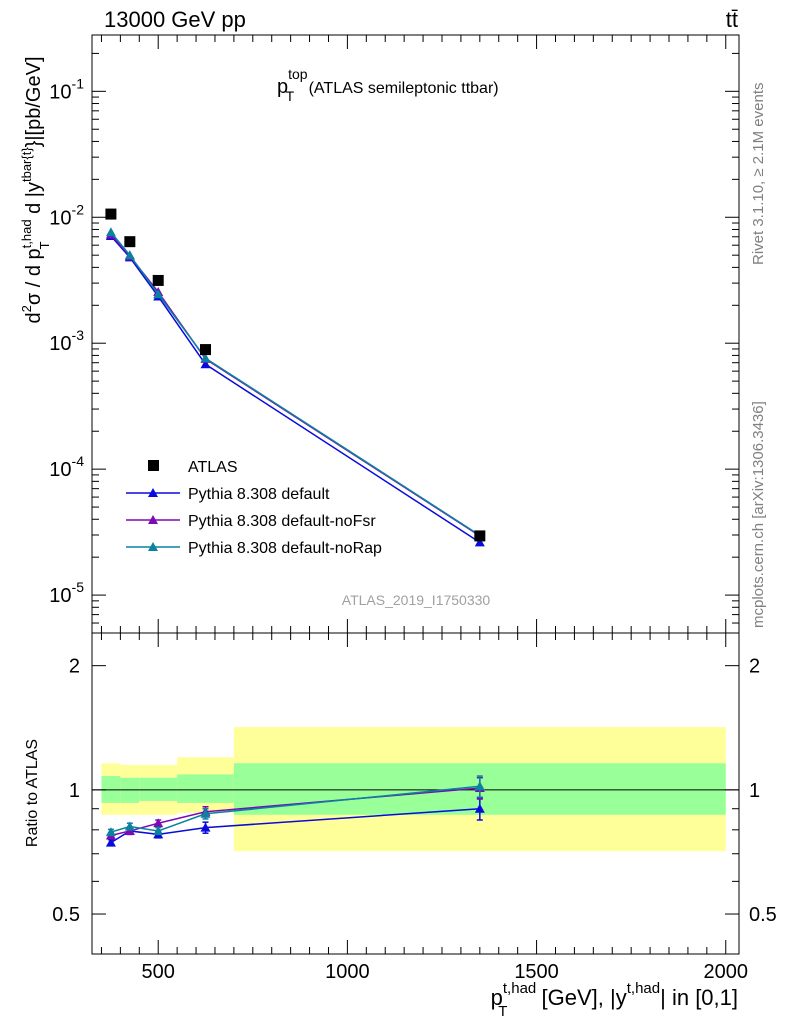  Describe the element at coordinates (754, 791) in the screenshot. I see `ratio-y-tick-label-right: 1` at that location.